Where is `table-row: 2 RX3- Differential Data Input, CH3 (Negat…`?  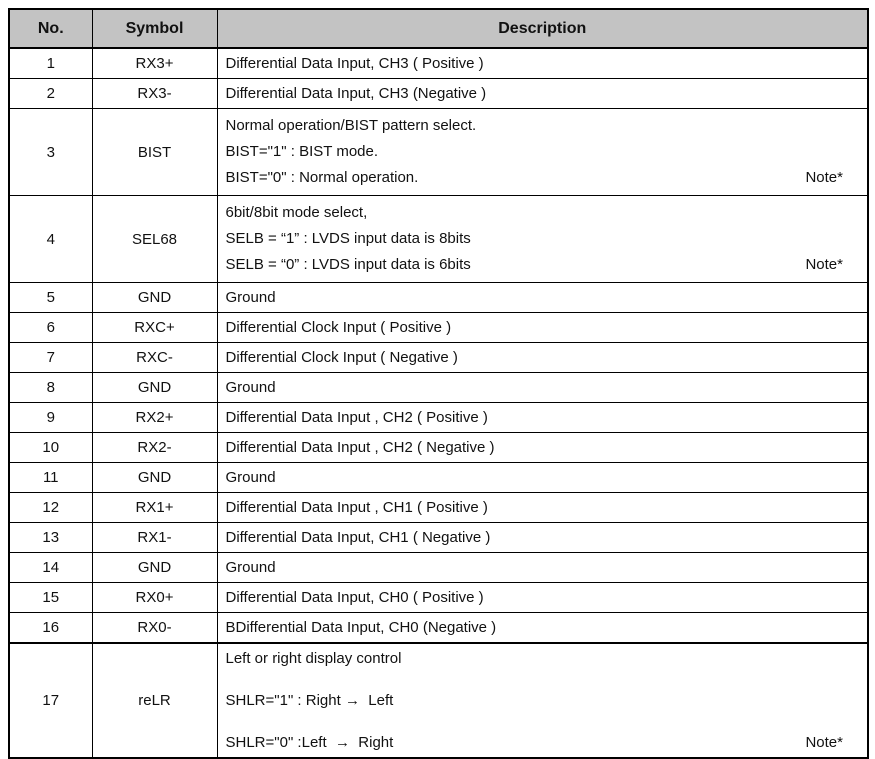 table-row: 2 RX3- Differential Data Input, CH3 (Negat… is located at coordinates (438, 93).